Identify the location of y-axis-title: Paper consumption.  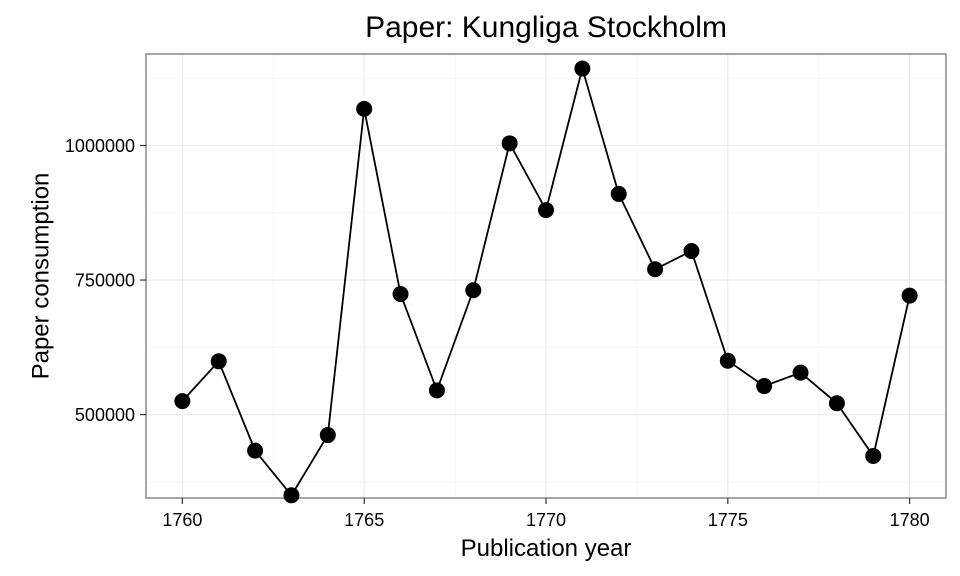
(40, 276).